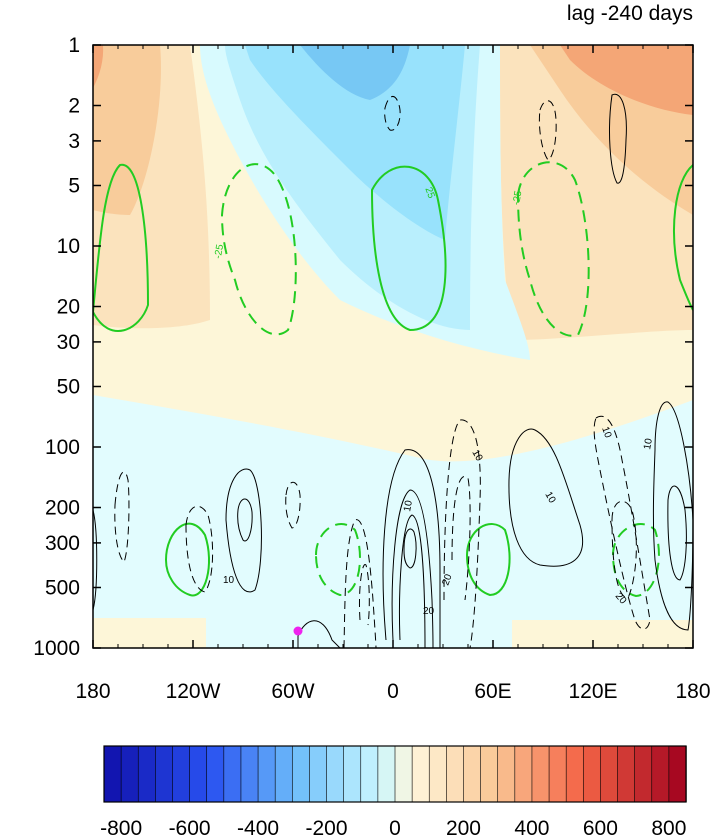 The width and height of the screenshot is (714, 838). Describe the element at coordinates (327, 827) in the screenshot. I see `colorbar-tick-label: -200` at that location.